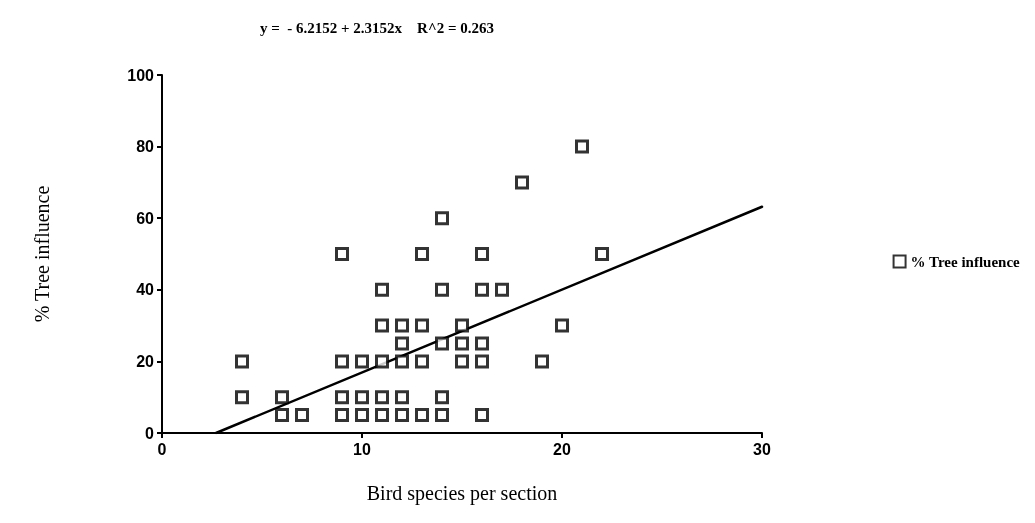 The width and height of the screenshot is (1035, 523). What do you see at coordinates (145, 147) in the screenshot?
I see `y-tick-label: 80` at bounding box center [145, 147].